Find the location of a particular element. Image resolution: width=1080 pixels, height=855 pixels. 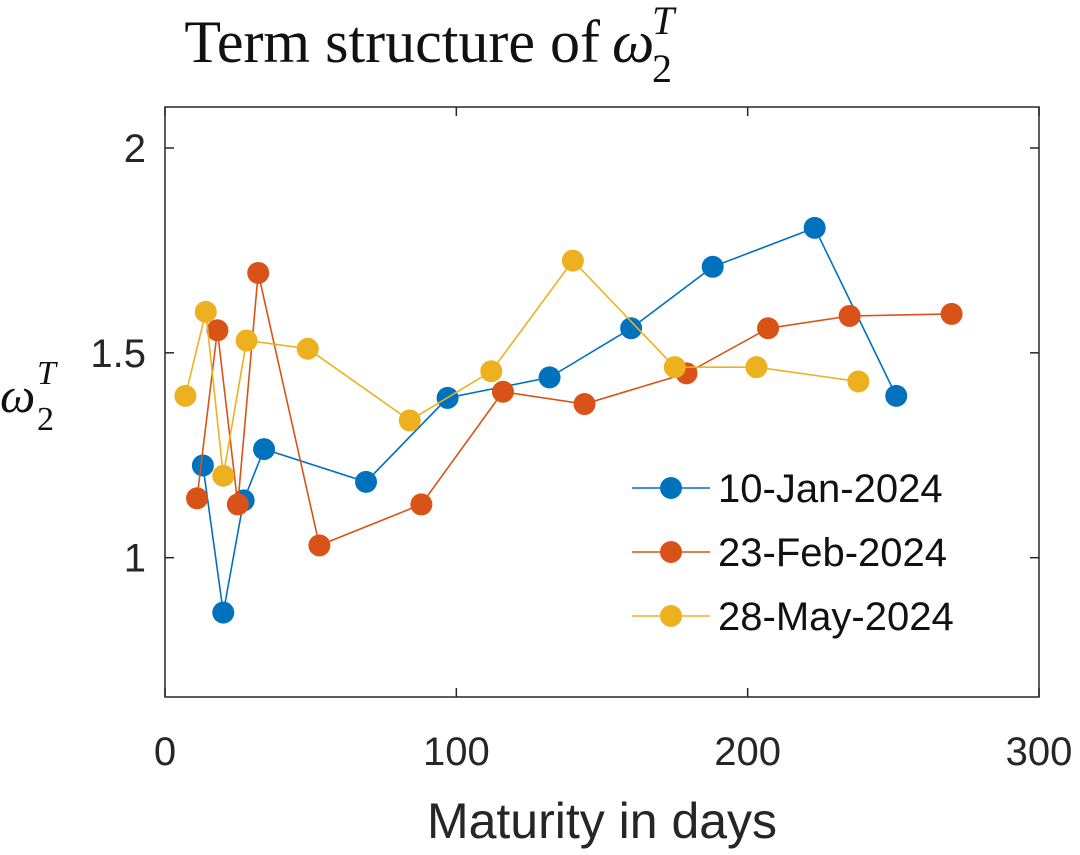

legend: 10-Jan-2024 23-Feb-2024 28-May-2024 is located at coordinates (793, 553).